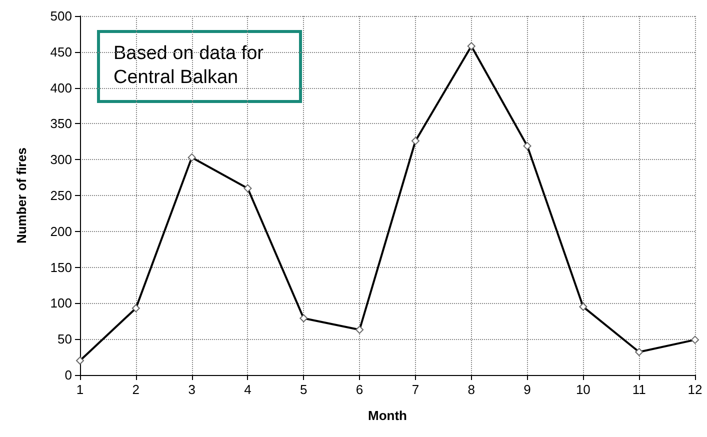 This screenshot has height=437, width=707. I want to click on x-tick-label: 9, so click(527, 389).